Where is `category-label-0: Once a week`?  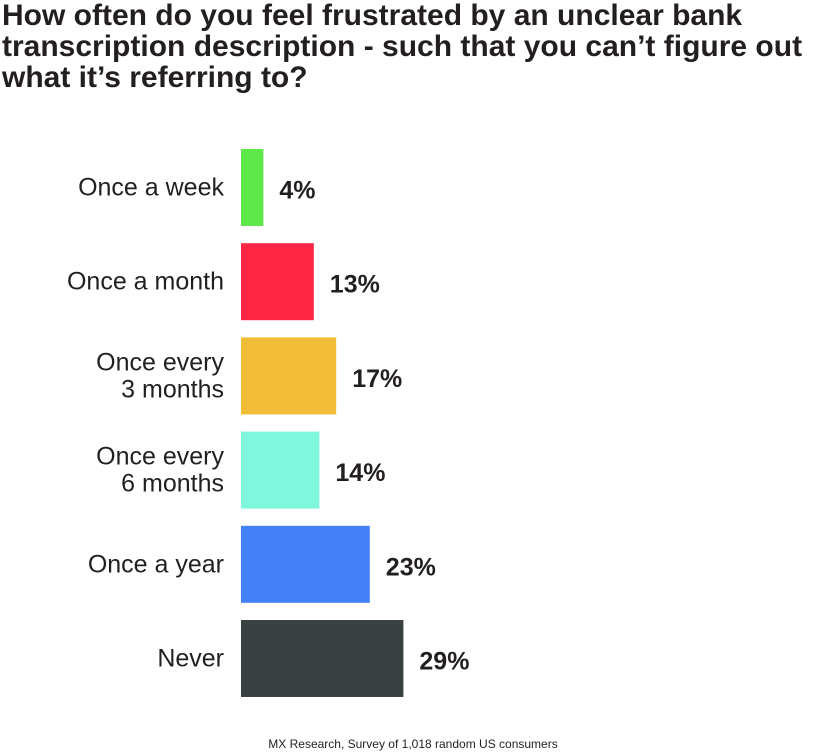 category-label-0: Once a week is located at coordinates (151, 188).